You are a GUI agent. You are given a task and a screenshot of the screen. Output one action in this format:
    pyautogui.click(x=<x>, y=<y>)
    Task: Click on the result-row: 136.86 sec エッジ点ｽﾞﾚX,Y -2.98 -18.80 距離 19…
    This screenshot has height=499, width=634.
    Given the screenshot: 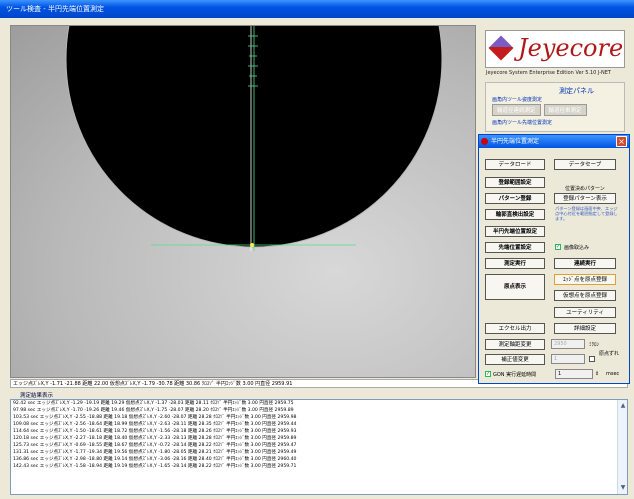 What is the action you would take?
    pyautogui.click(x=155, y=459)
    